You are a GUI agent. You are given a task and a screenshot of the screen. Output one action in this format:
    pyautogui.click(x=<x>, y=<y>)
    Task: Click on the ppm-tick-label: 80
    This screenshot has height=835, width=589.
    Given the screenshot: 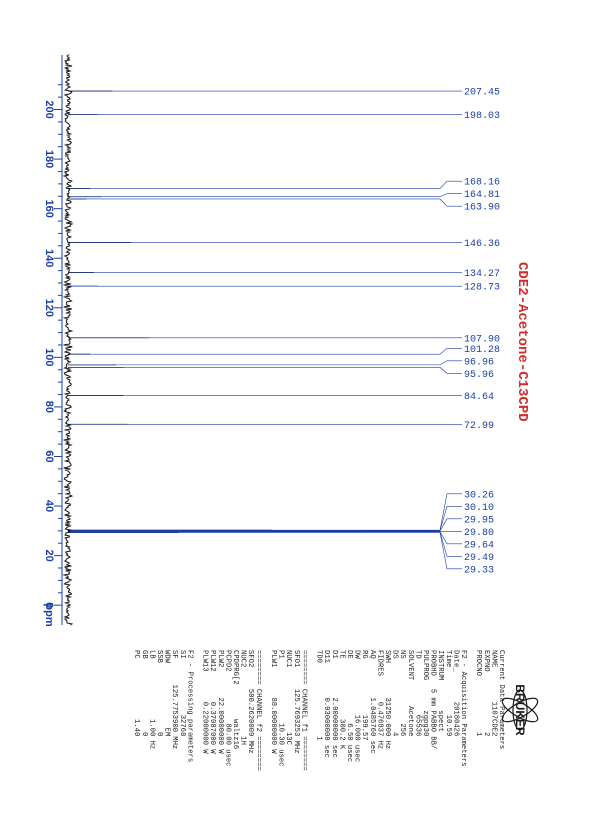 What is the action you would take?
    pyautogui.click(x=49, y=407)
    